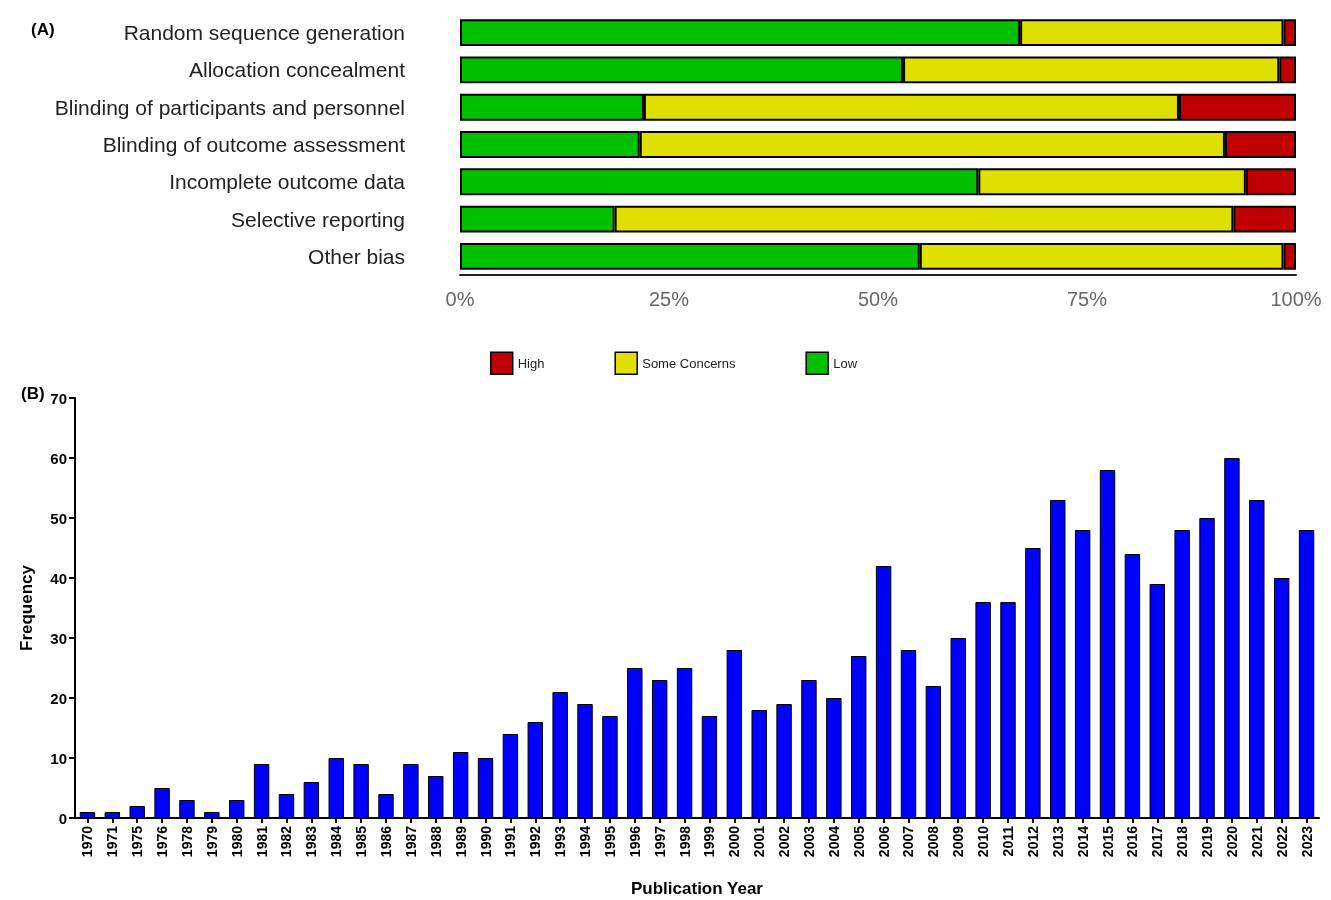 Image resolution: width=1331 pixels, height=900 pixels. Describe the element at coordinates (784, 841) in the screenshot. I see `x-tick-label: 2002` at that location.